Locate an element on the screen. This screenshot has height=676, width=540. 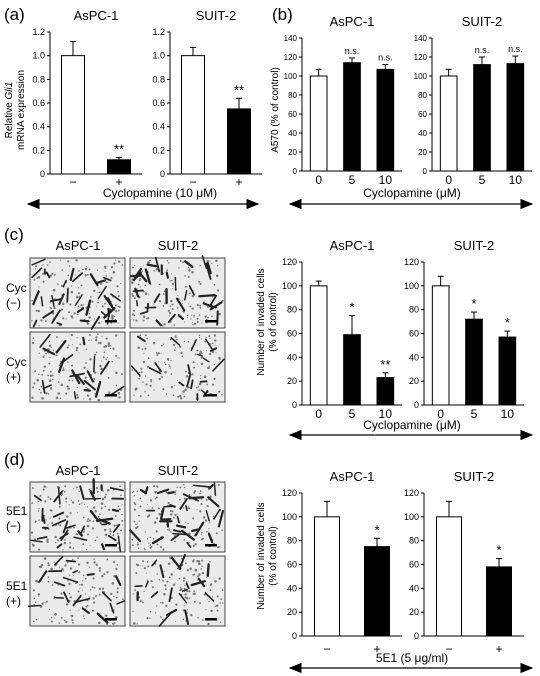
chart-title: SUIT-2 is located at coordinates (474, 476).